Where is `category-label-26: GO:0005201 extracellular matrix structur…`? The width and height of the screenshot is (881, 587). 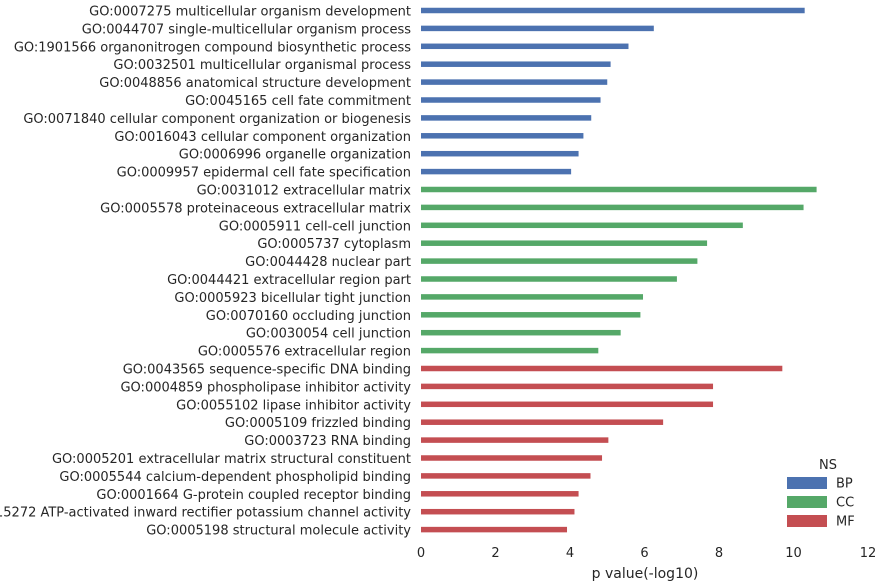 category-label-26: GO:0005201 extracellular matrix structur… is located at coordinates (231, 459).